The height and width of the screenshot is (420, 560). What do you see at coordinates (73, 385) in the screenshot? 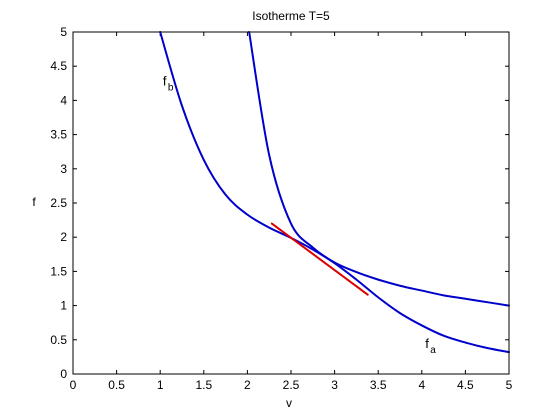
I see `x-tick-label: 0` at bounding box center [73, 385].